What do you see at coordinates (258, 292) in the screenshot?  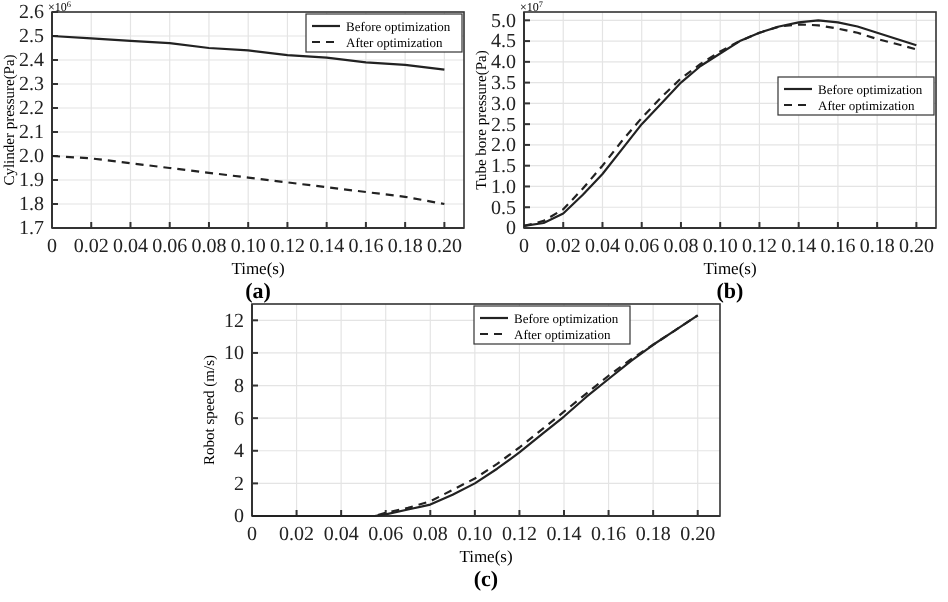 I see `text: (a)` at bounding box center [258, 292].